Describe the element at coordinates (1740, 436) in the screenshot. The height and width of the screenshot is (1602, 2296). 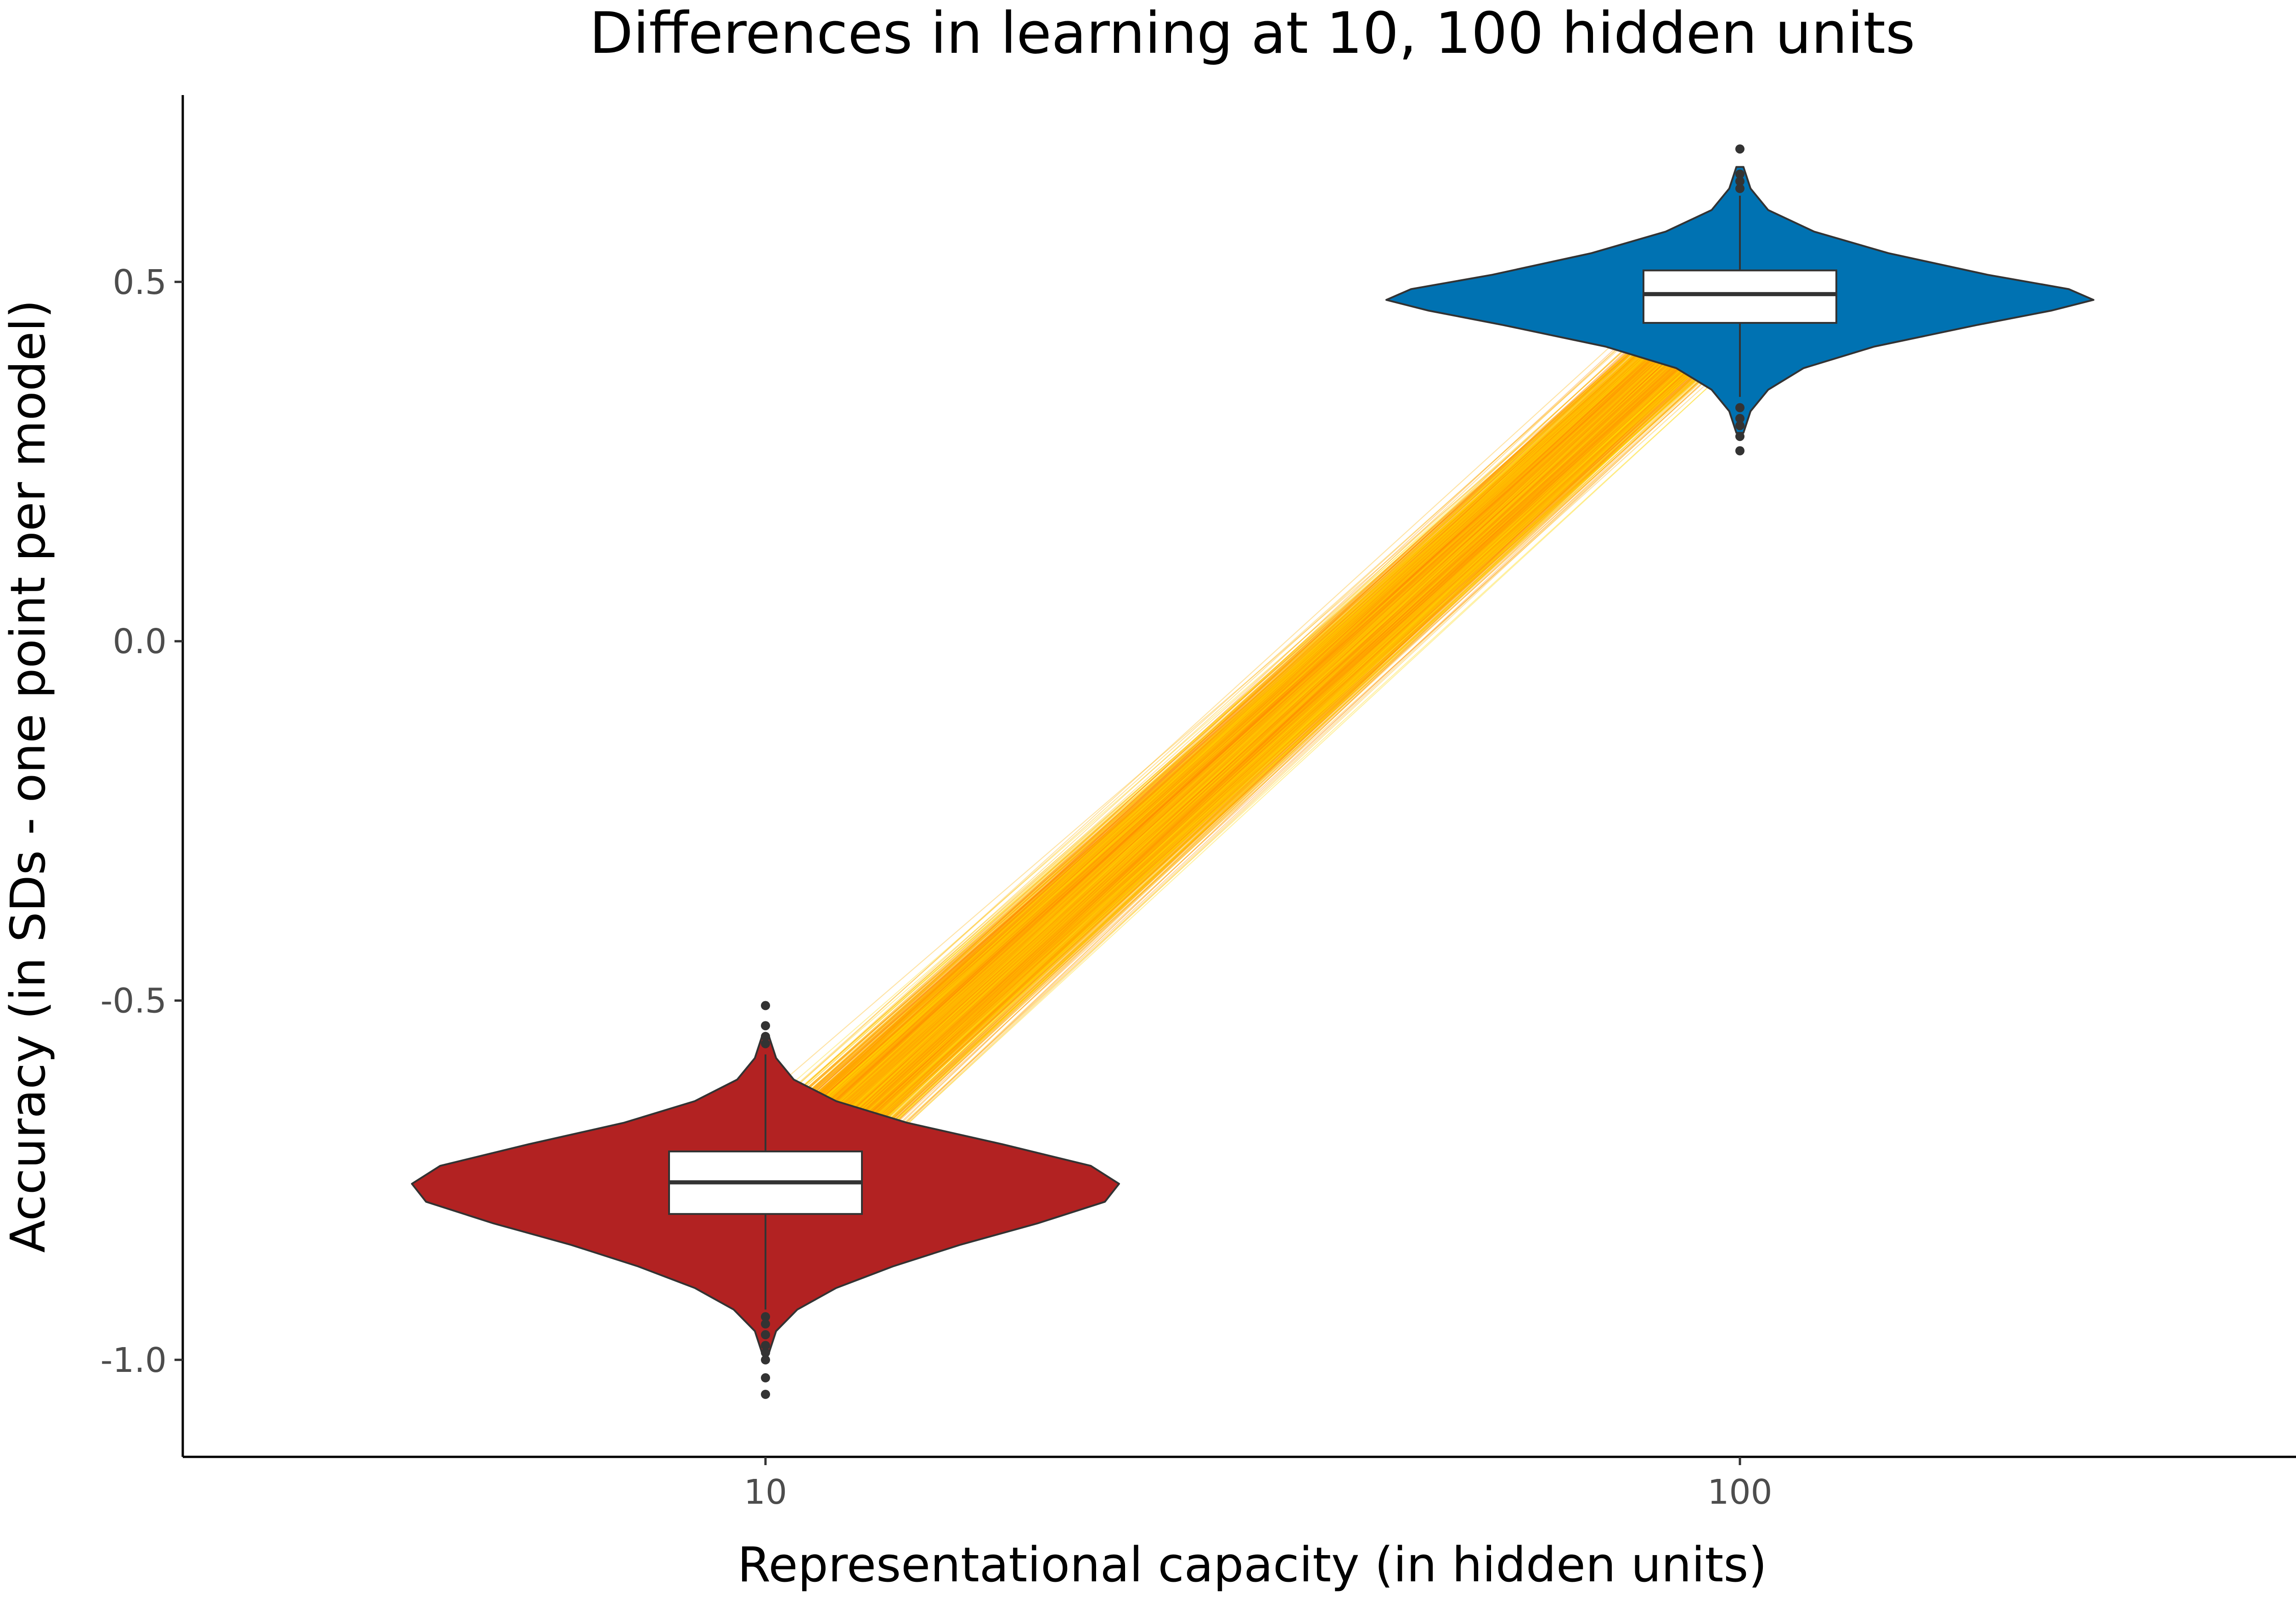
I see `outlier-point` at that location.